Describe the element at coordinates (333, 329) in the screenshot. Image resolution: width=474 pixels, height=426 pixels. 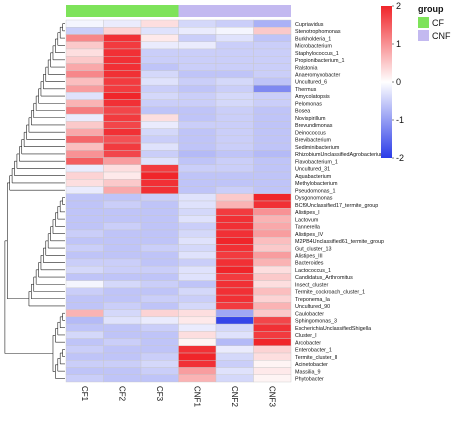
I see `row-label: EscherichiaUnclassifiedShigella` at that location.